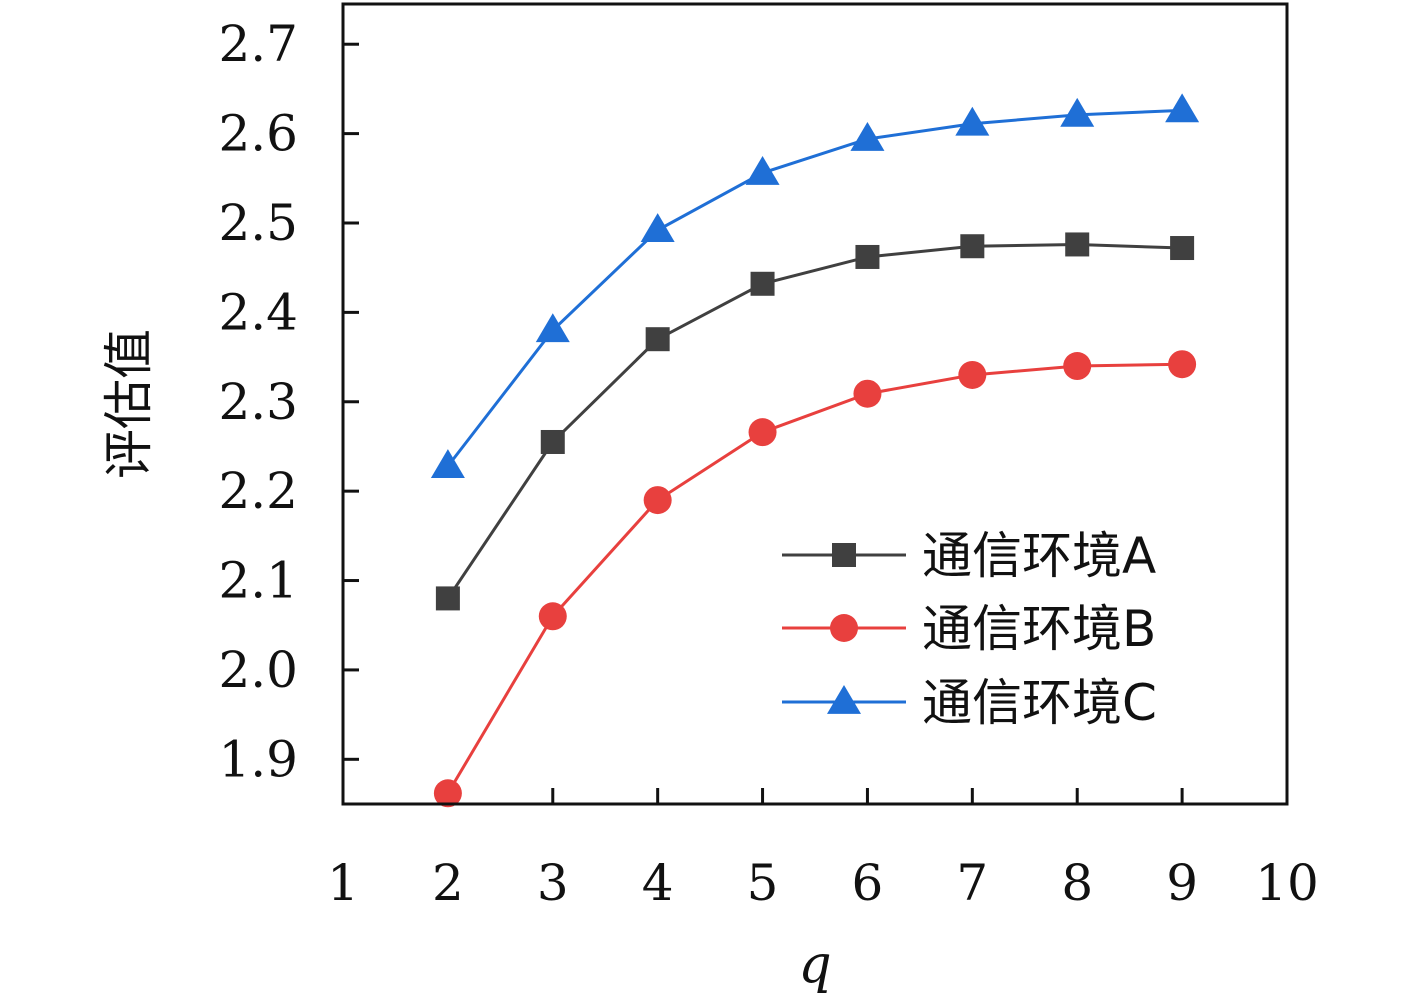 The width and height of the screenshot is (1417, 1000). Describe the element at coordinates (258, 312) in the screenshot. I see `y-tick-label: 2.4` at that location.